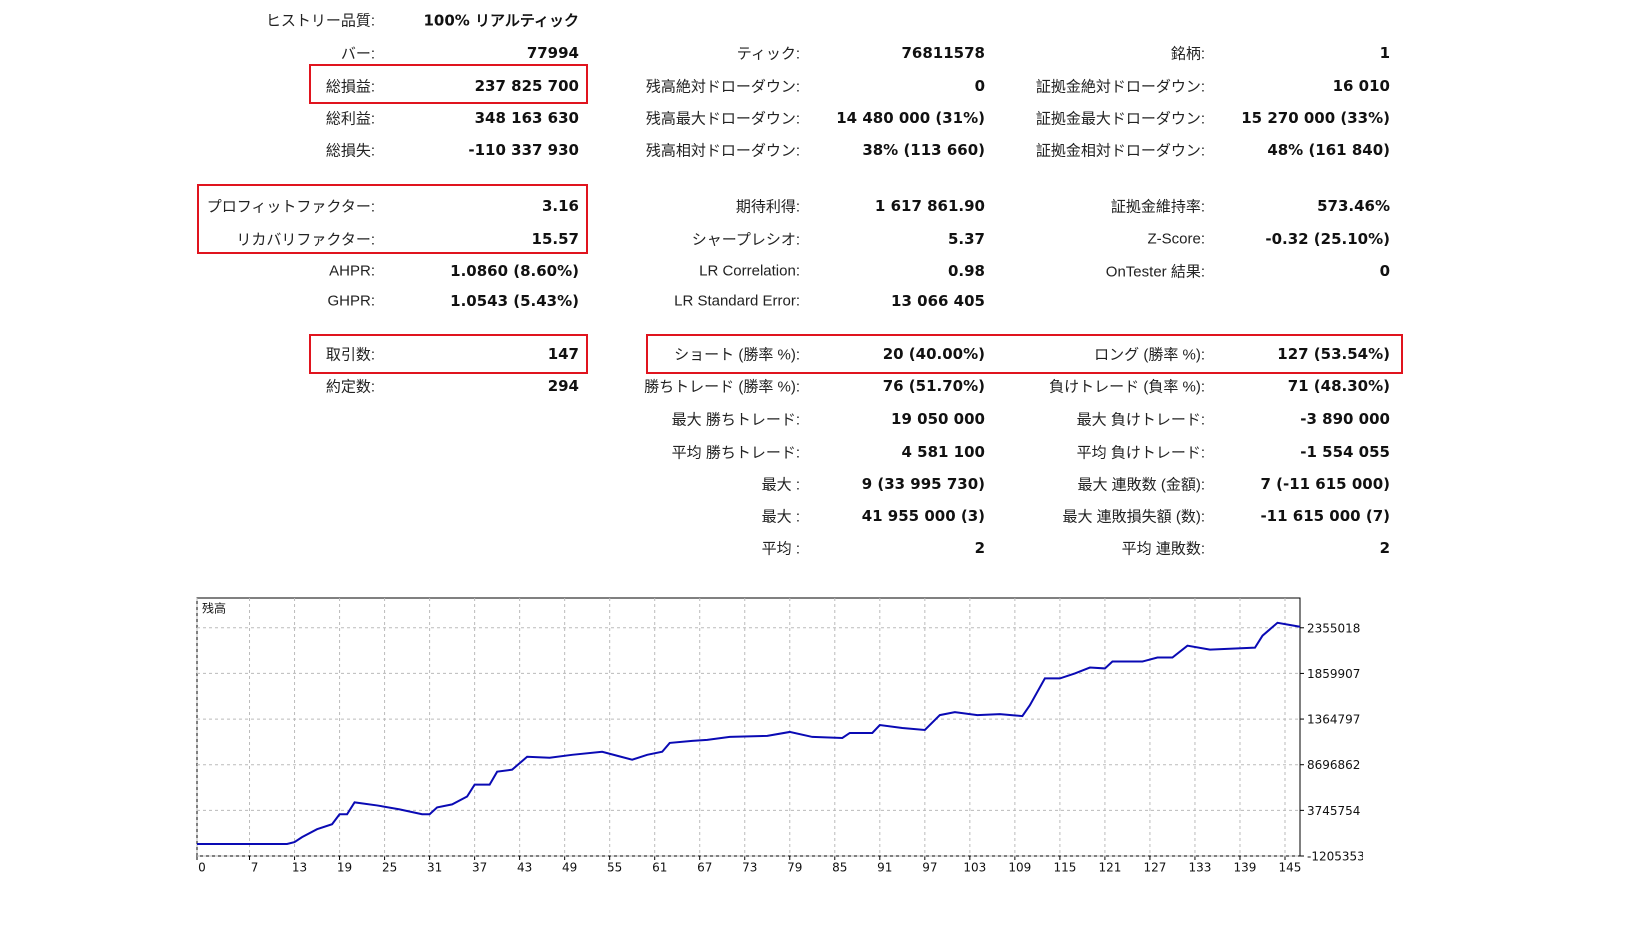 Image resolution: width=1650 pixels, height=935 pixels. I want to click on field-value: 20 (40.00%), so click(933, 354).